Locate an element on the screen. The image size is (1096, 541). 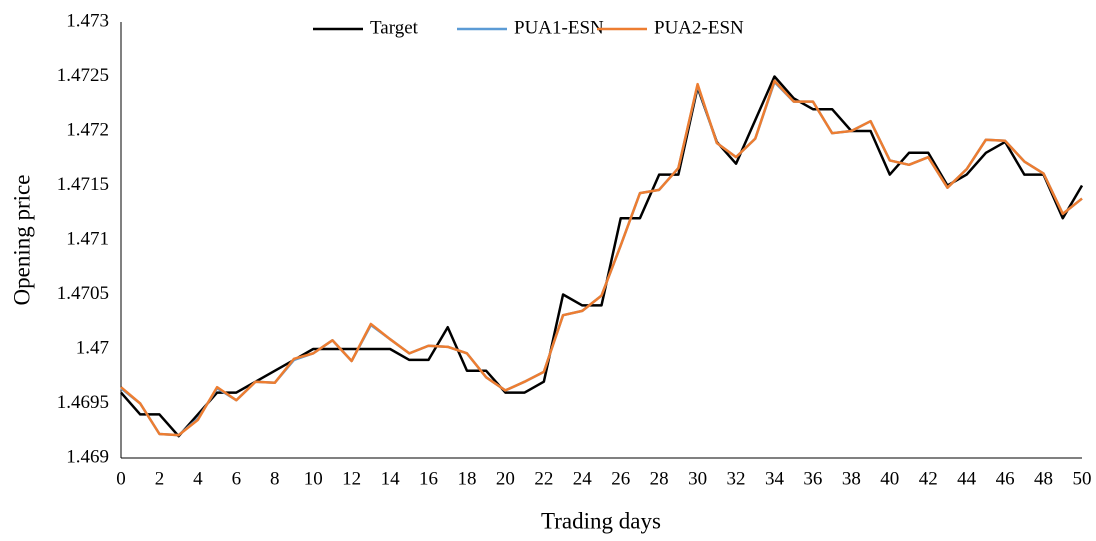
x-tick-label: 36 is located at coordinates (812, 478).